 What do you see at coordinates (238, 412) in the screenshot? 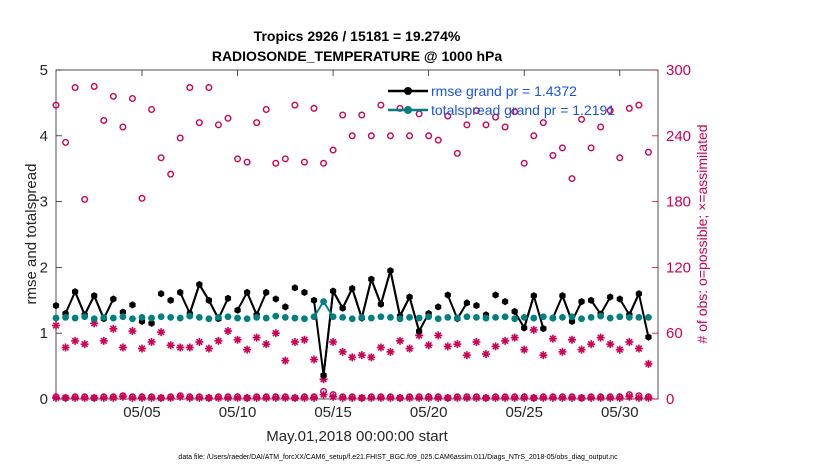
I see `x-tick-label: 05/10` at bounding box center [238, 412].